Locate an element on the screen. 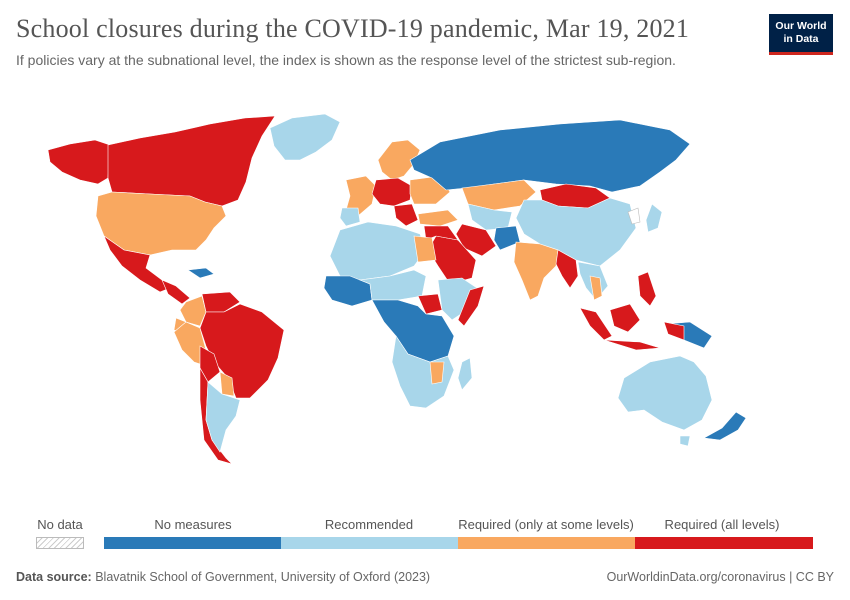  legend-label-required-some: Required (only at some levels) is located at coordinates (546, 524).